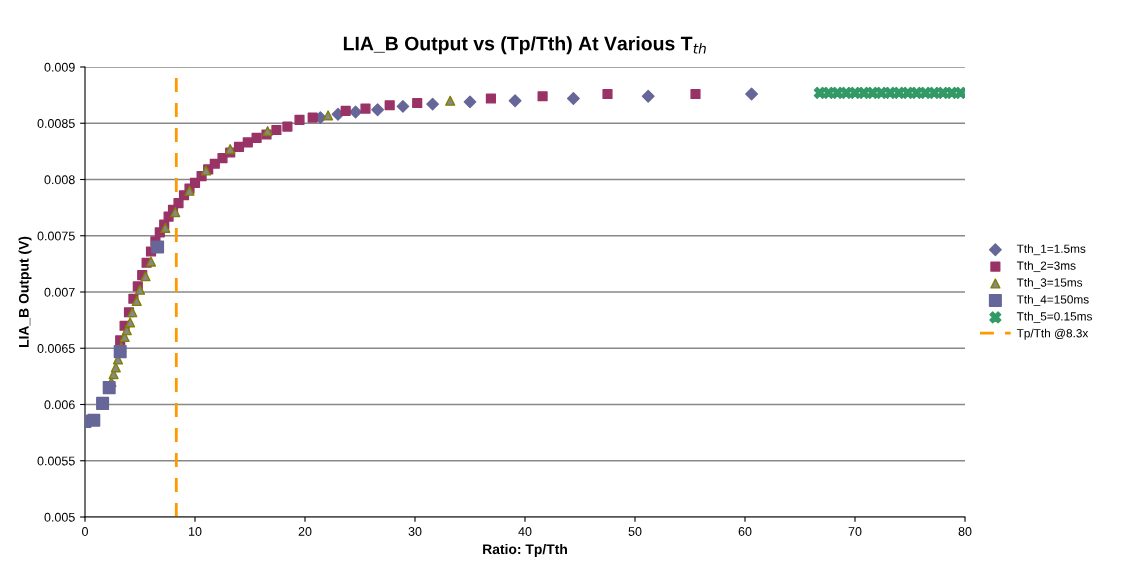 The width and height of the screenshot is (1123, 569). I want to click on x-tick-label: 80, so click(965, 531).